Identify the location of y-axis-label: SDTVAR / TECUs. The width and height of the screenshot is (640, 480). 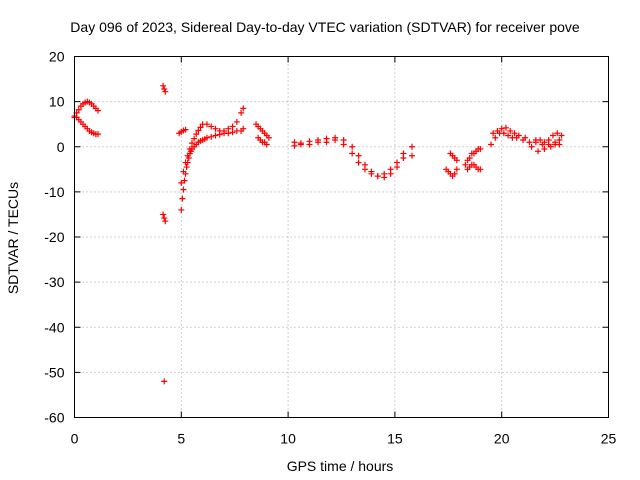
(13, 238).